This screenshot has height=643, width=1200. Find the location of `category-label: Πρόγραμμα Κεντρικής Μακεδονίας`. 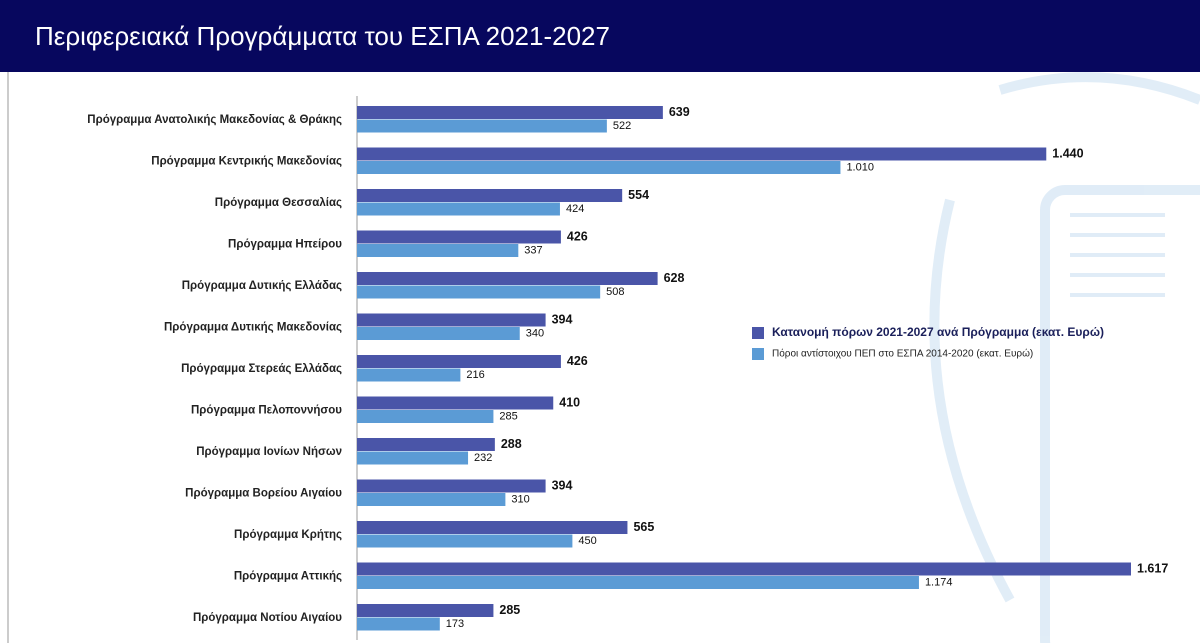

category-label: Πρόγραμμα Κεντρικής Μακεδονίας is located at coordinates (246, 162).